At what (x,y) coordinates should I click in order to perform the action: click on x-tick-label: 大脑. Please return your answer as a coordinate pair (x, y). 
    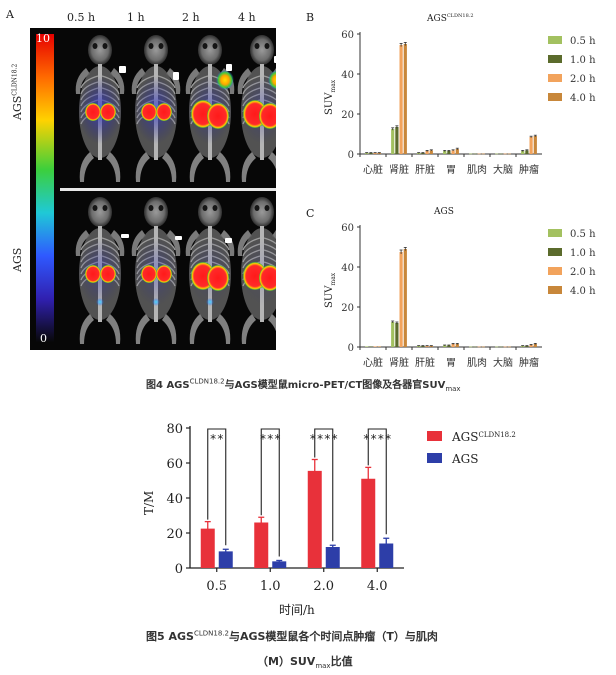
    Looking at the image, I should click on (503, 169).